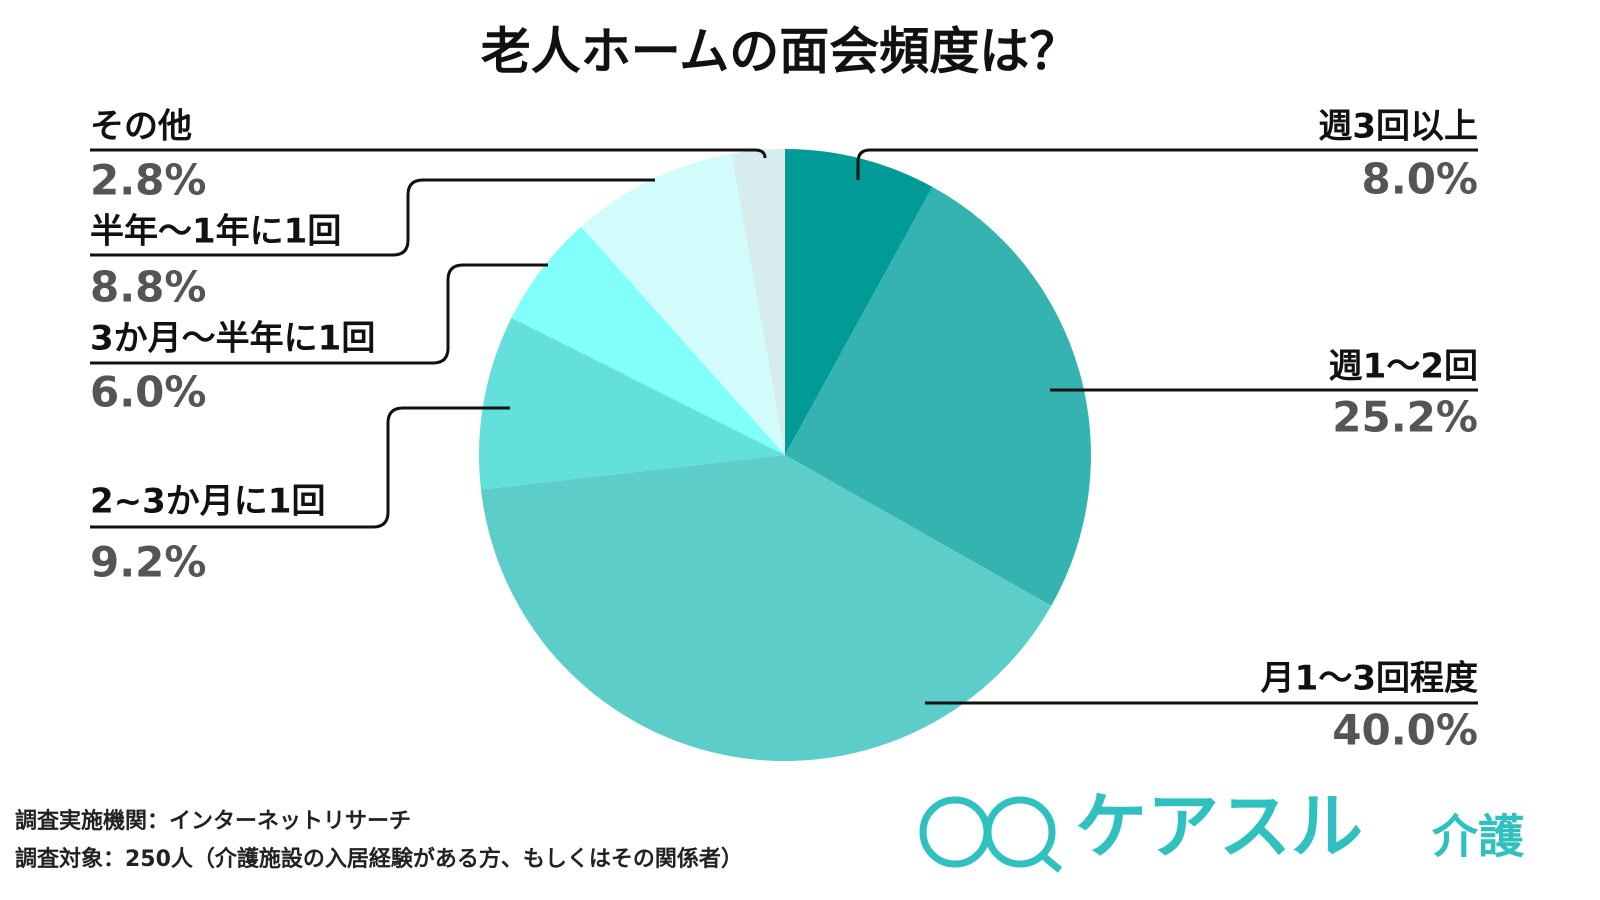 This screenshot has width=1600, height=900. I want to click on logo-name: ケアスル, so click(1219, 827).